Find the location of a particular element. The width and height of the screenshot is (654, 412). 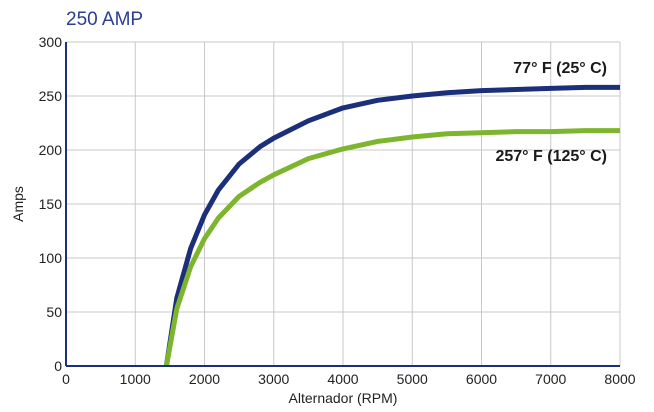

x-tick-label-4: 4000 is located at coordinates (342, 379).